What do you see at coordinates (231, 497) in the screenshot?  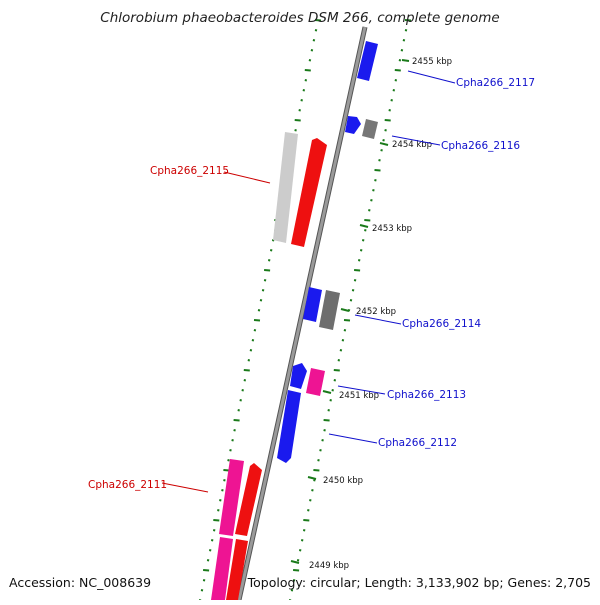 I see `gene-feature-2111a` at bounding box center [231, 497].